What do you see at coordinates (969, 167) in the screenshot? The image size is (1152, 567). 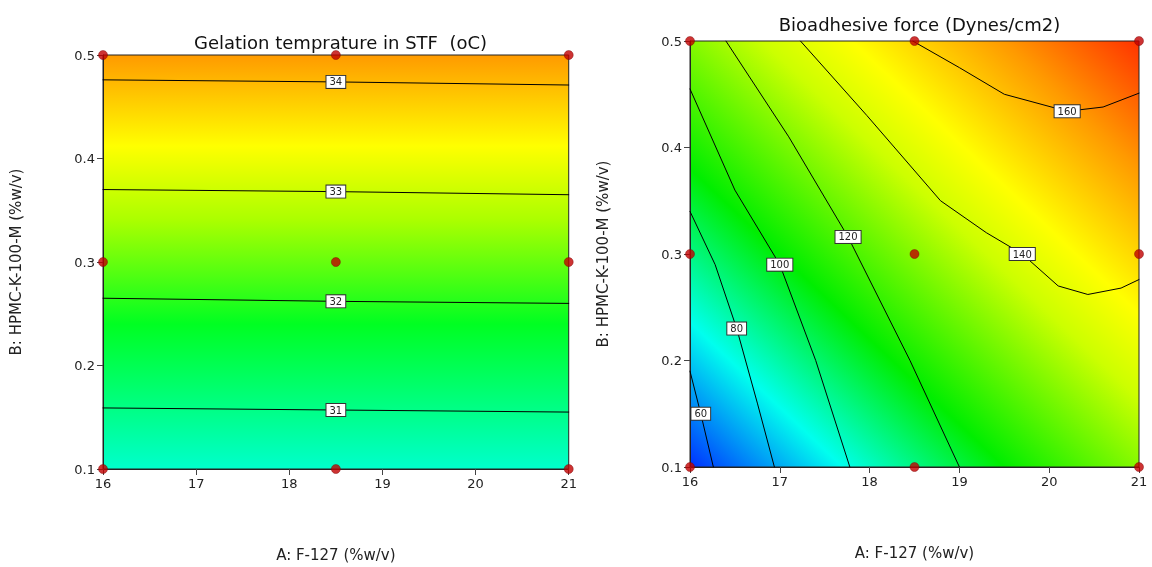 I see `line-series` at bounding box center [969, 167].